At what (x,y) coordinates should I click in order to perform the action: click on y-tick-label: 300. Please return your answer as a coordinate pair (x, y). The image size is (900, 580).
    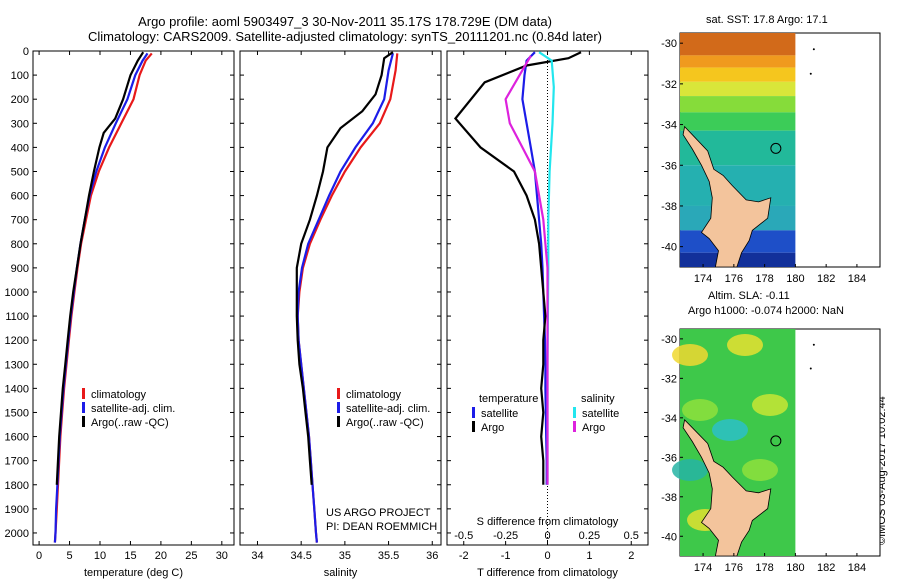
    Looking at the image, I should click on (20, 124).